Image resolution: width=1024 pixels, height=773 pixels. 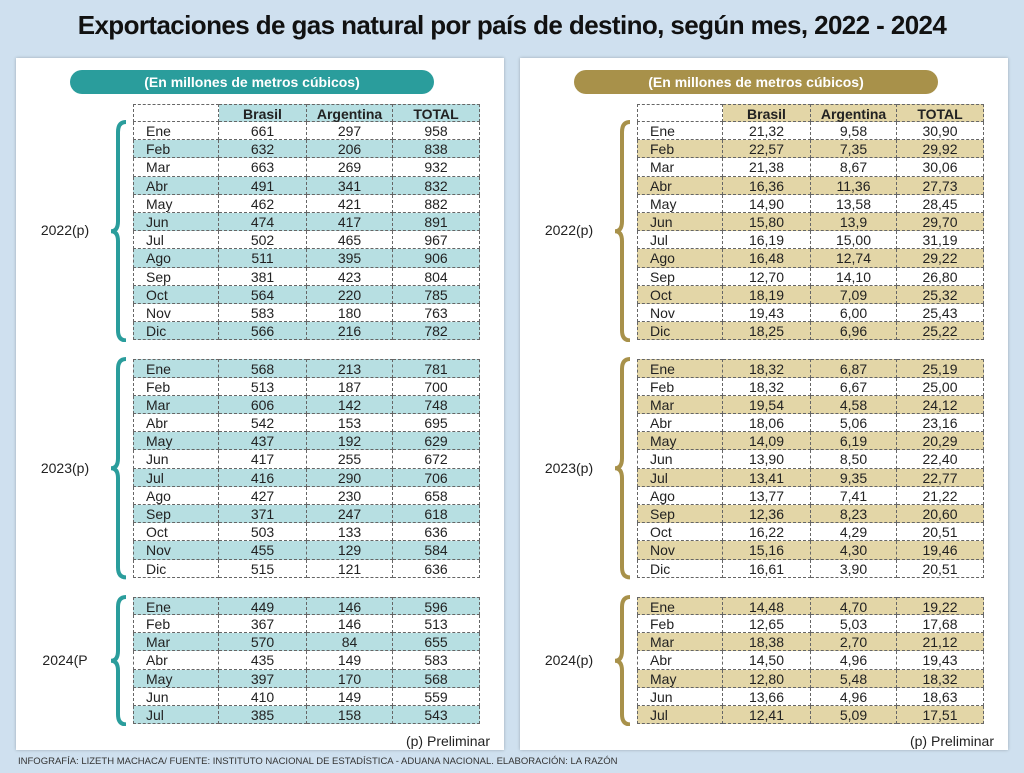 What do you see at coordinates (263, 678) in the screenshot?
I see `value-cell: 397` at bounding box center [263, 678].